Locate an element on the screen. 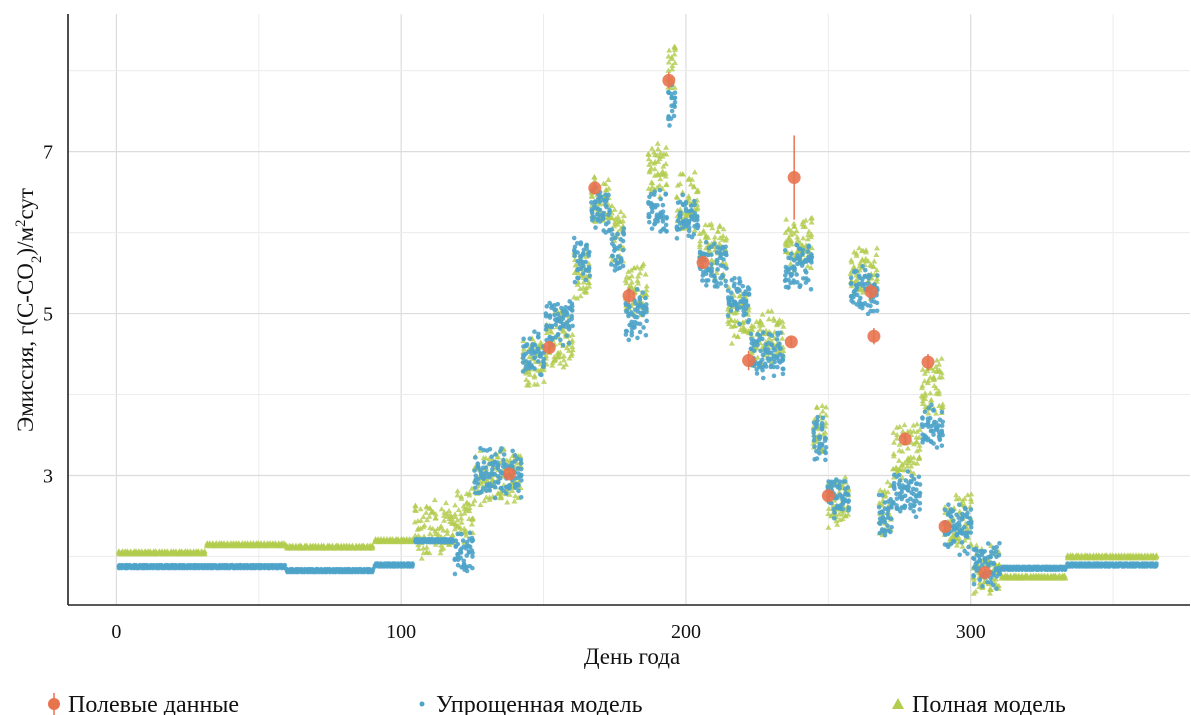 The height and width of the screenshot is (715, 1191). y-tick-label: 3 is located at coordinates (48, 476).